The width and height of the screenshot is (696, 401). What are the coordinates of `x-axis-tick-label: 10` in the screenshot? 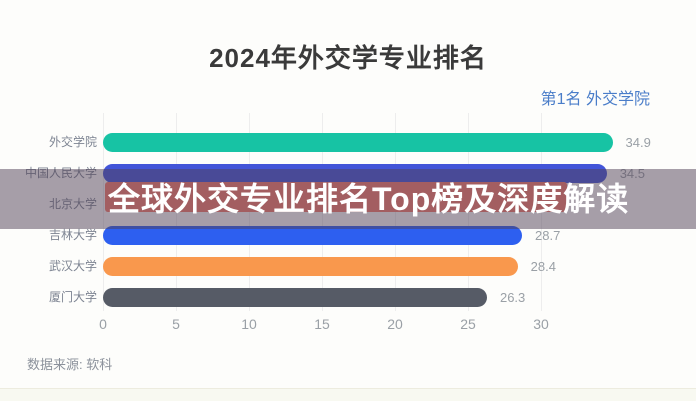 It's located at (249, 324).